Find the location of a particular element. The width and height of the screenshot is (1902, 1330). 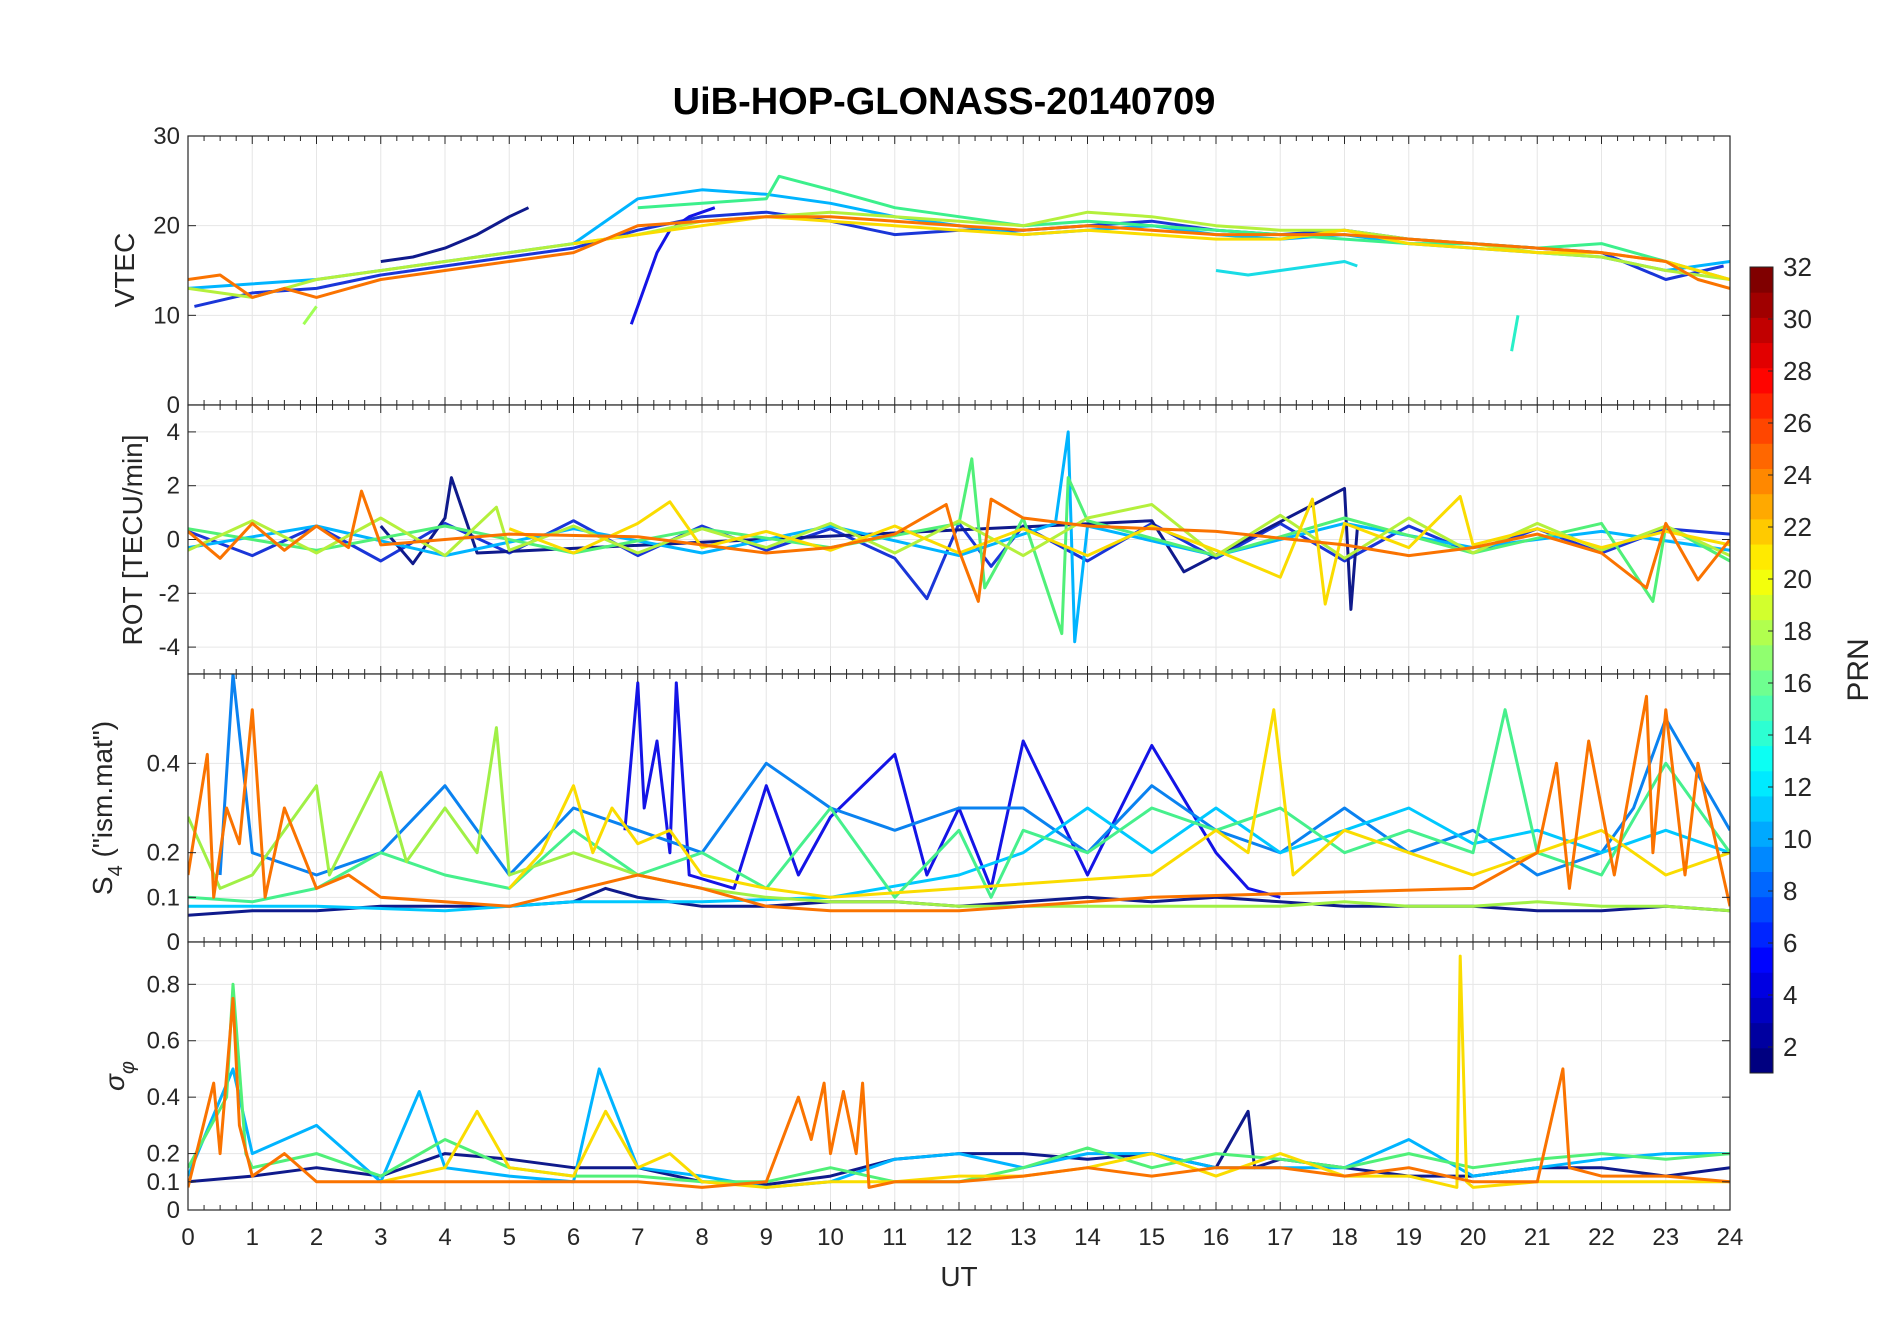

colorbar-tick-label: 20 is located at coordinates (1797, 579).